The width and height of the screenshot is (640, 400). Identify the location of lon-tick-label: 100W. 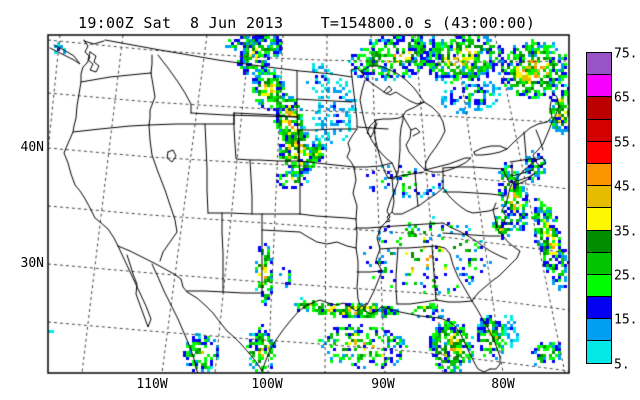
(267, 384).